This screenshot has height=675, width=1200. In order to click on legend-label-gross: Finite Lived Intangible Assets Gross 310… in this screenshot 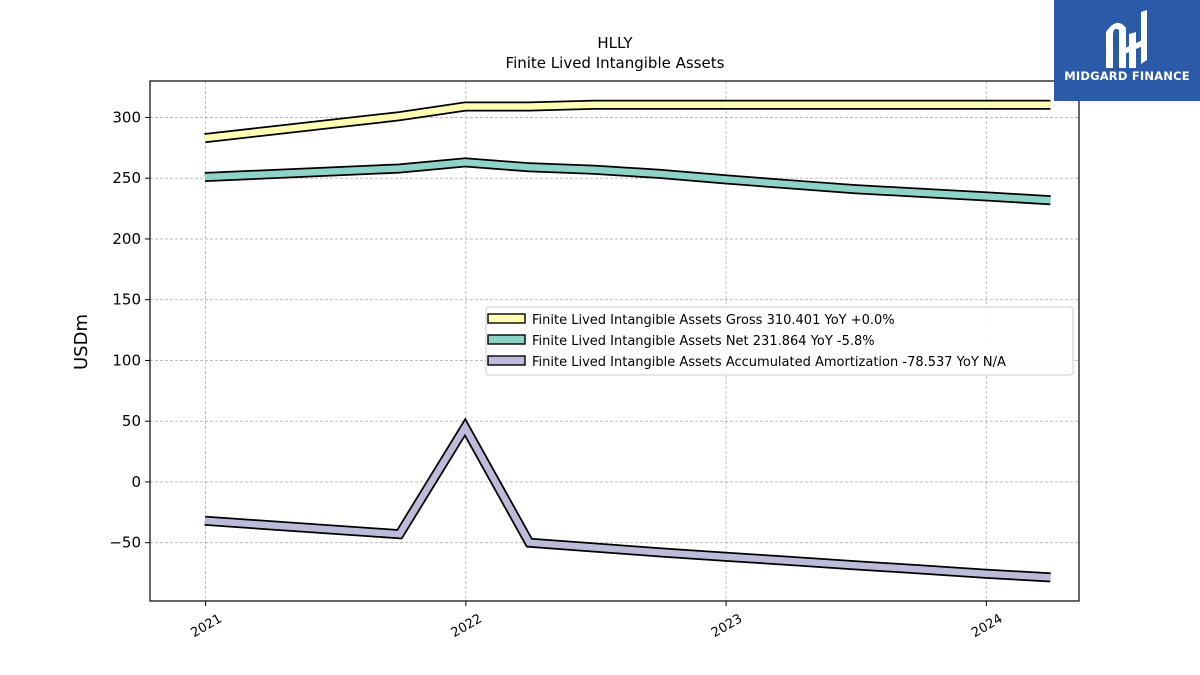, I will do `click(713, 320)`.